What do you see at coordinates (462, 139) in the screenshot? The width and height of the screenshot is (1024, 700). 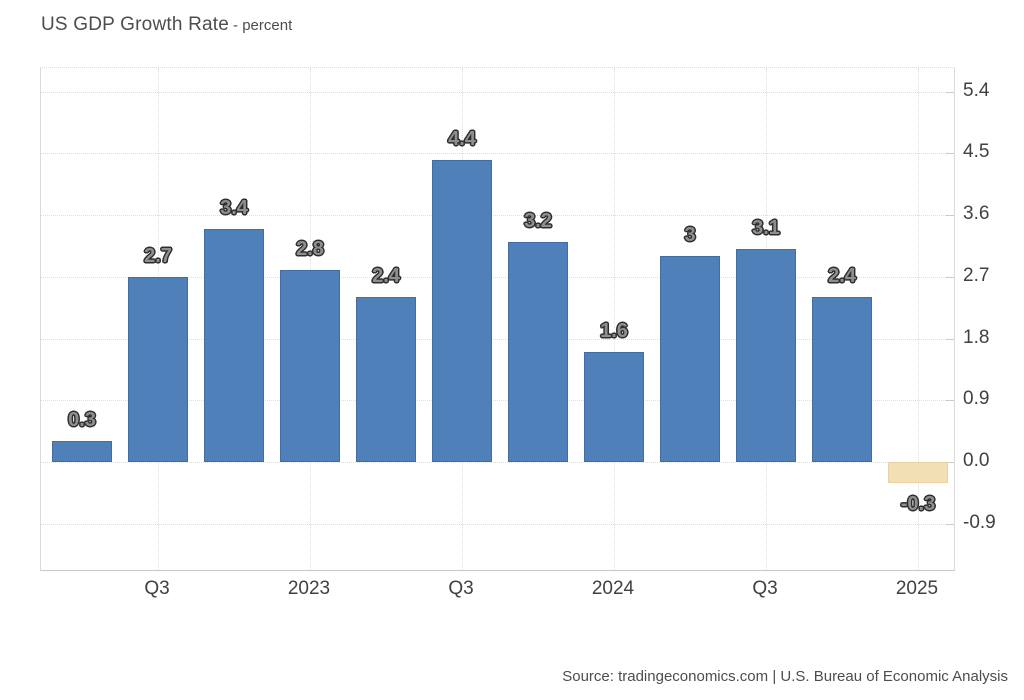 I see `bar-value-label: 4.4` at bounding box center [462, 139].